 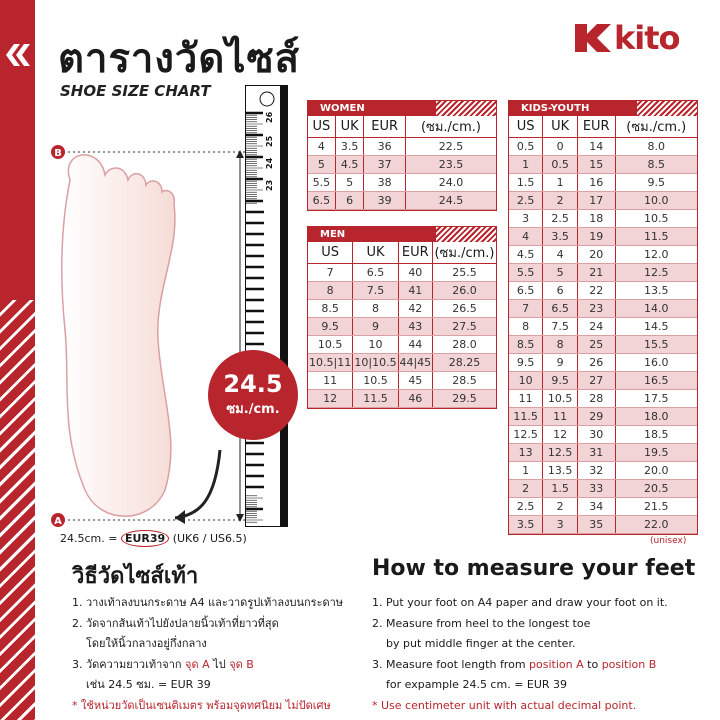 I want to click on column-header: EUR, so click(x=596, y=127).